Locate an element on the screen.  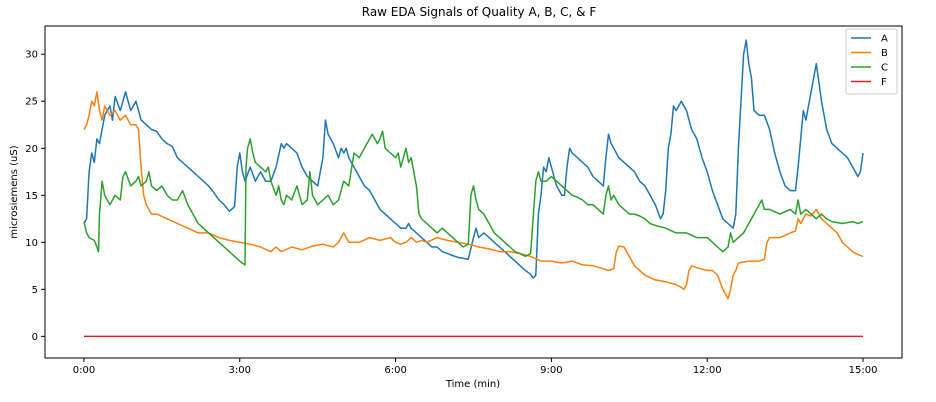
legend-label-b: B is located at coordinates (884, 53).